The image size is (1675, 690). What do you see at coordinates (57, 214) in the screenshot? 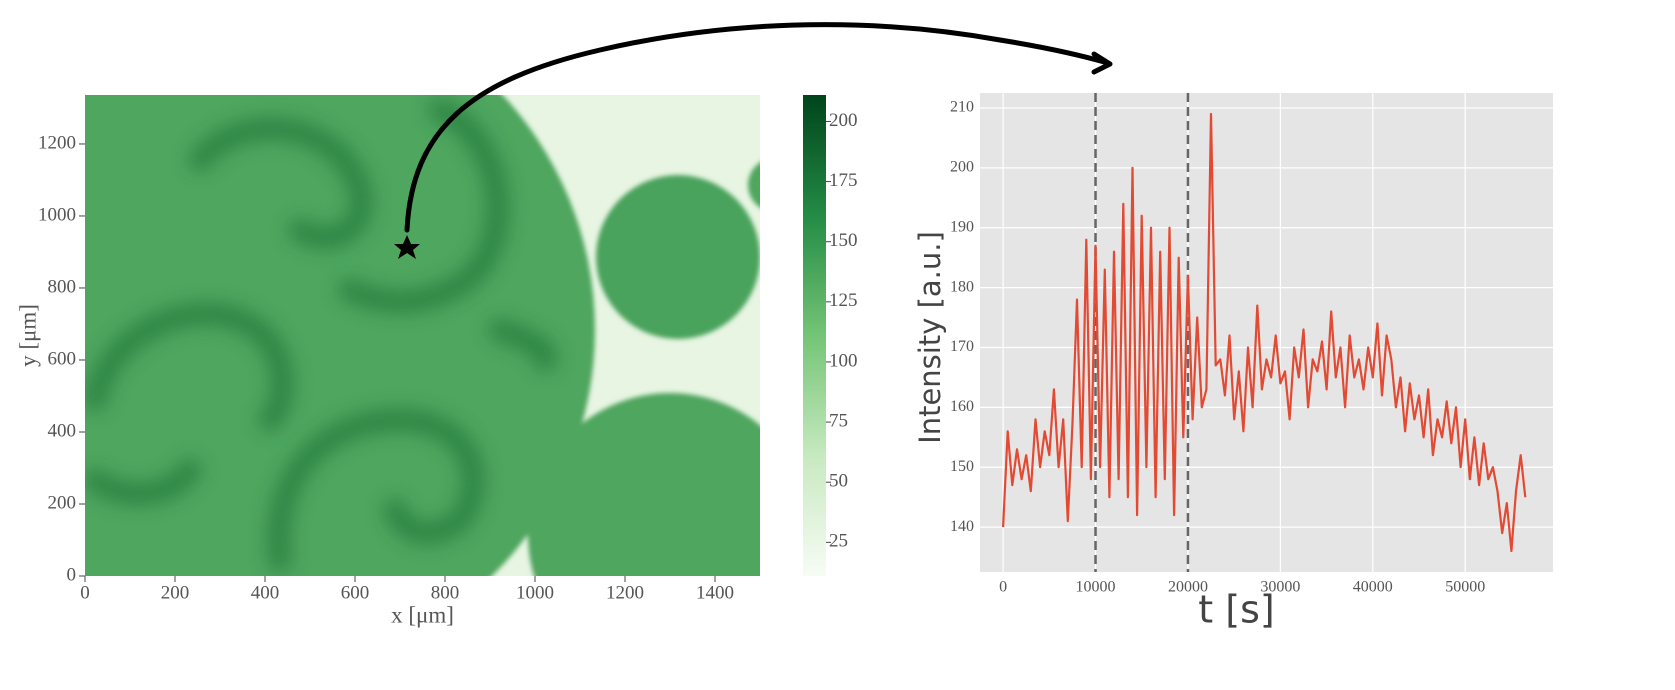
I see `y-tick-label: 1000` at bounding box center [57, 214].